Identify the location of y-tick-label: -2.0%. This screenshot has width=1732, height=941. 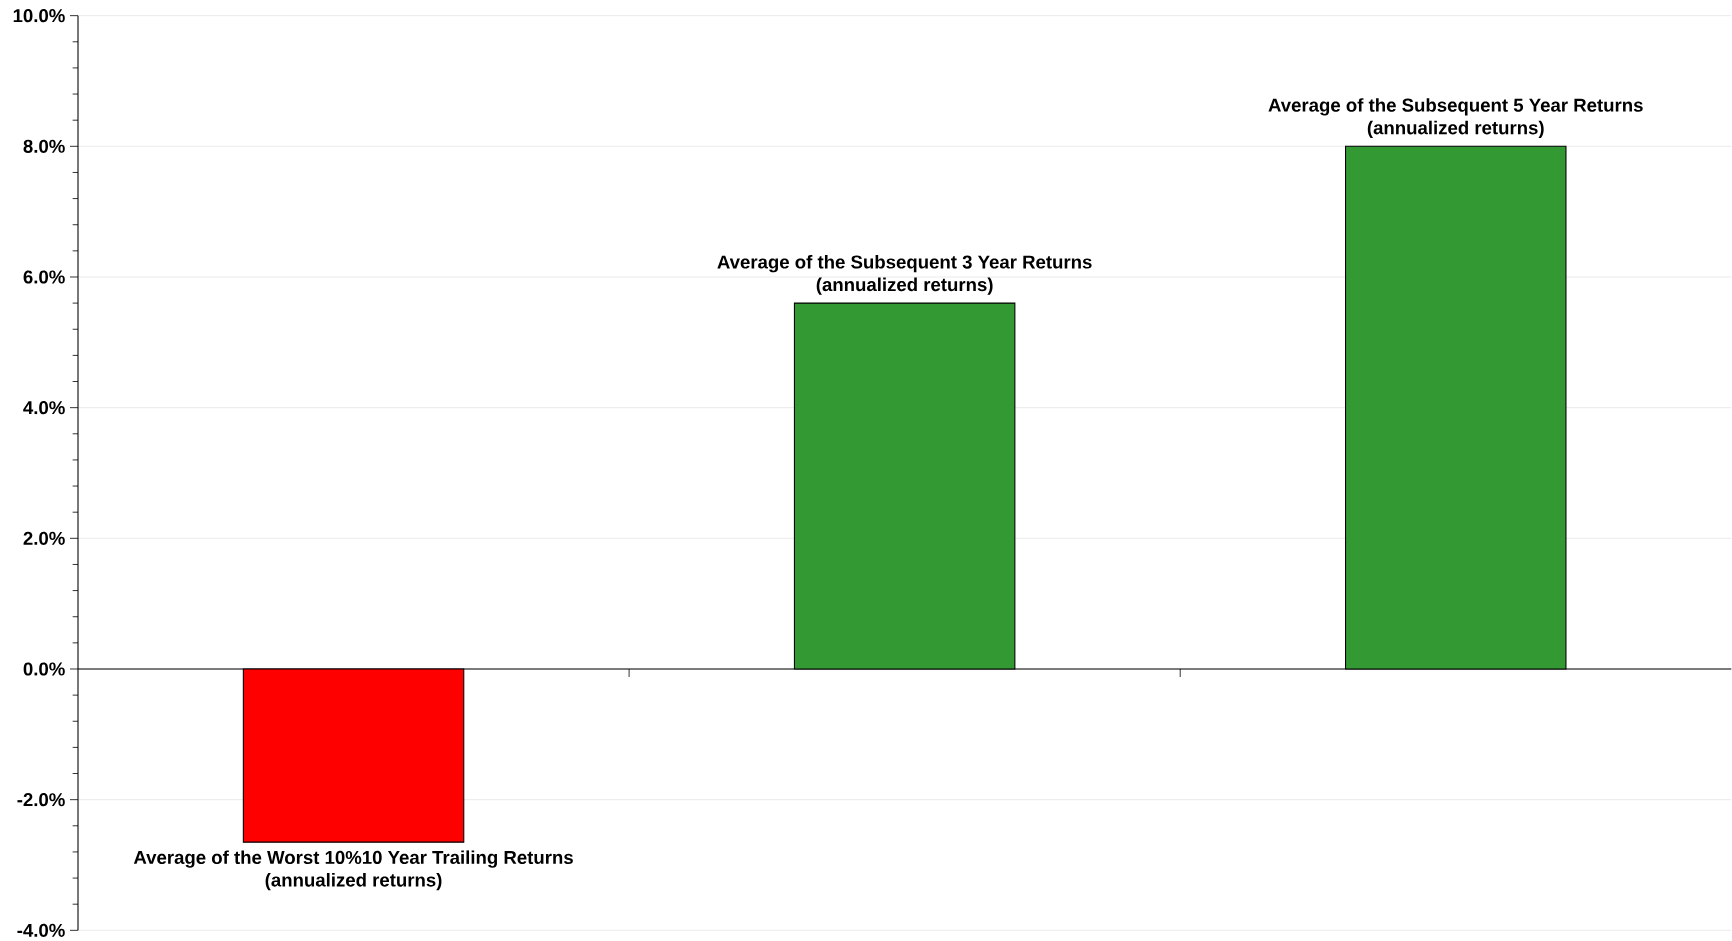
(41, 800).